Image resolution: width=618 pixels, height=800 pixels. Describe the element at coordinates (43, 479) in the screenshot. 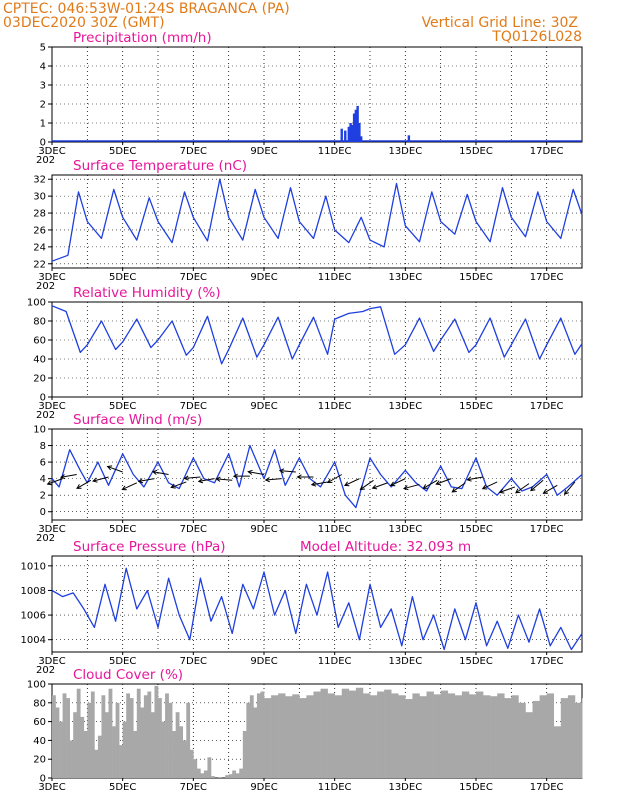

I see `wind-ytick-label: 4` at that location.